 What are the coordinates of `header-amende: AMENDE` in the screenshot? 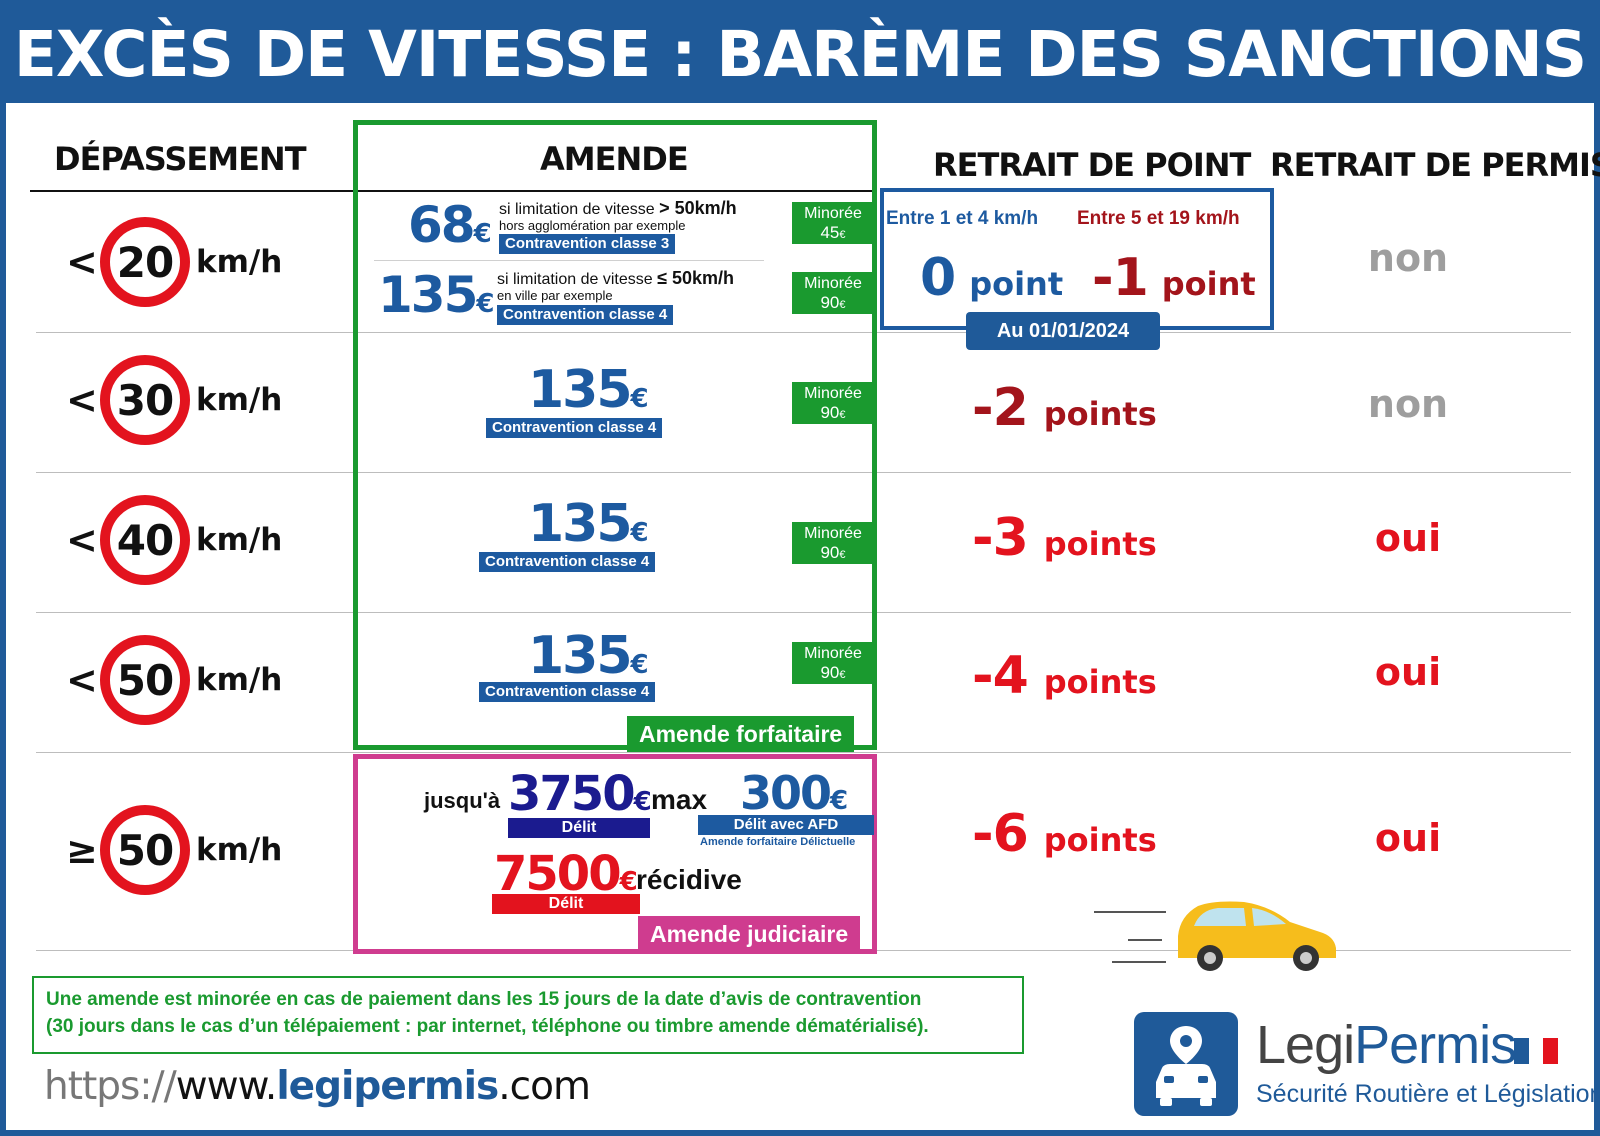 It's located at (614, 159).